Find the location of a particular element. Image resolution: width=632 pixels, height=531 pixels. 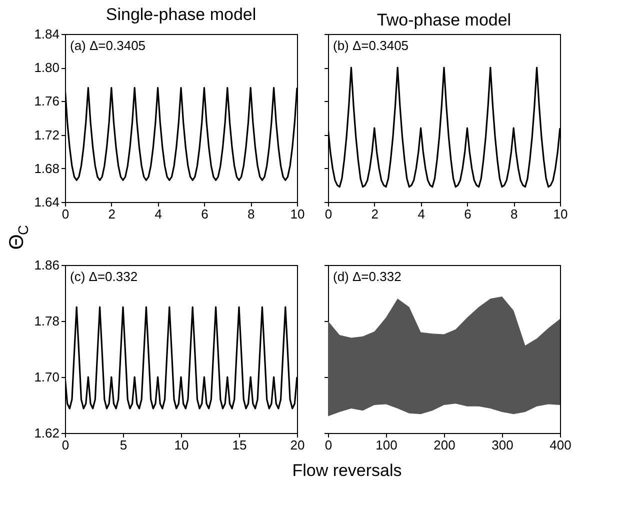

x-tick-label: 200 is located at coordinates (445, 445).